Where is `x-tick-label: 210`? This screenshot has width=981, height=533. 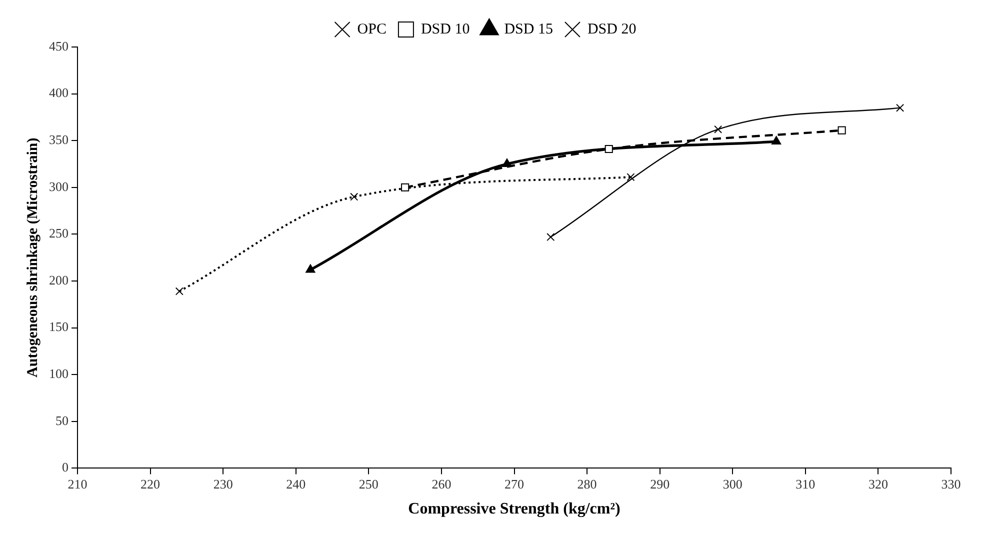
x-tick-label: 210 is located at coordinates (78, 484).